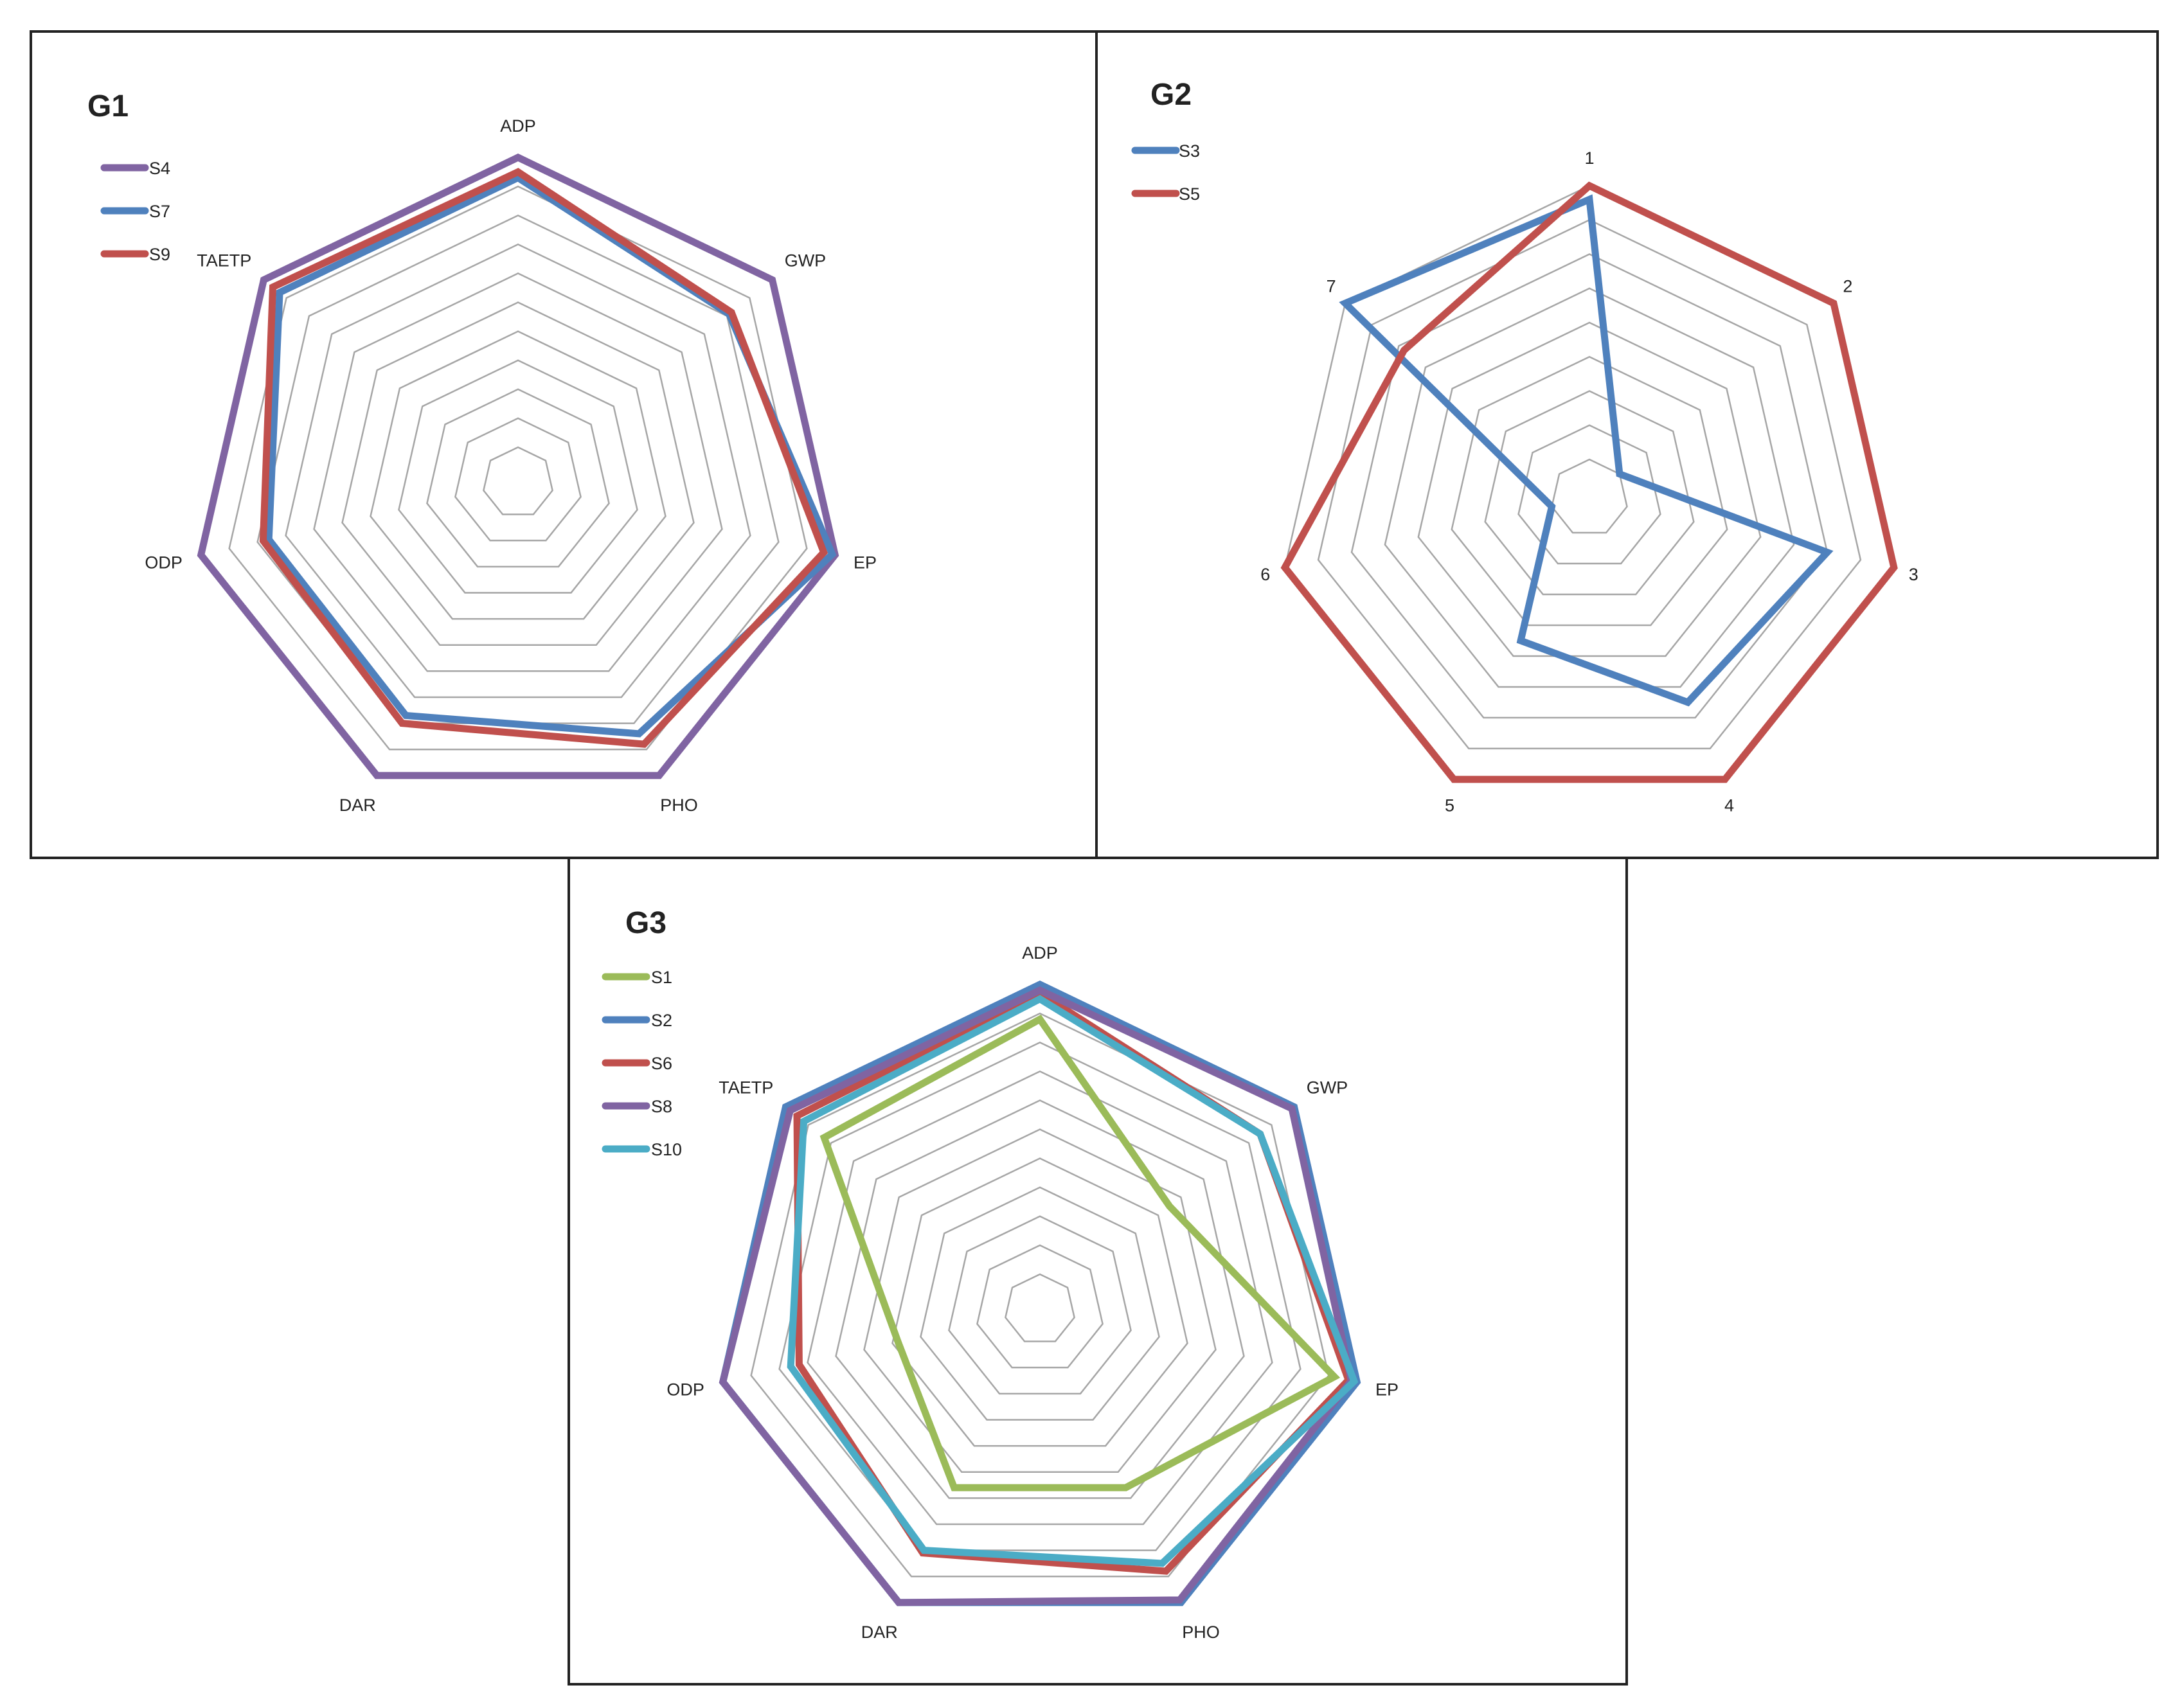  Describe the element at coordinates (1189, 194) in the screenshot. I see `legend-label: S5` at that location.